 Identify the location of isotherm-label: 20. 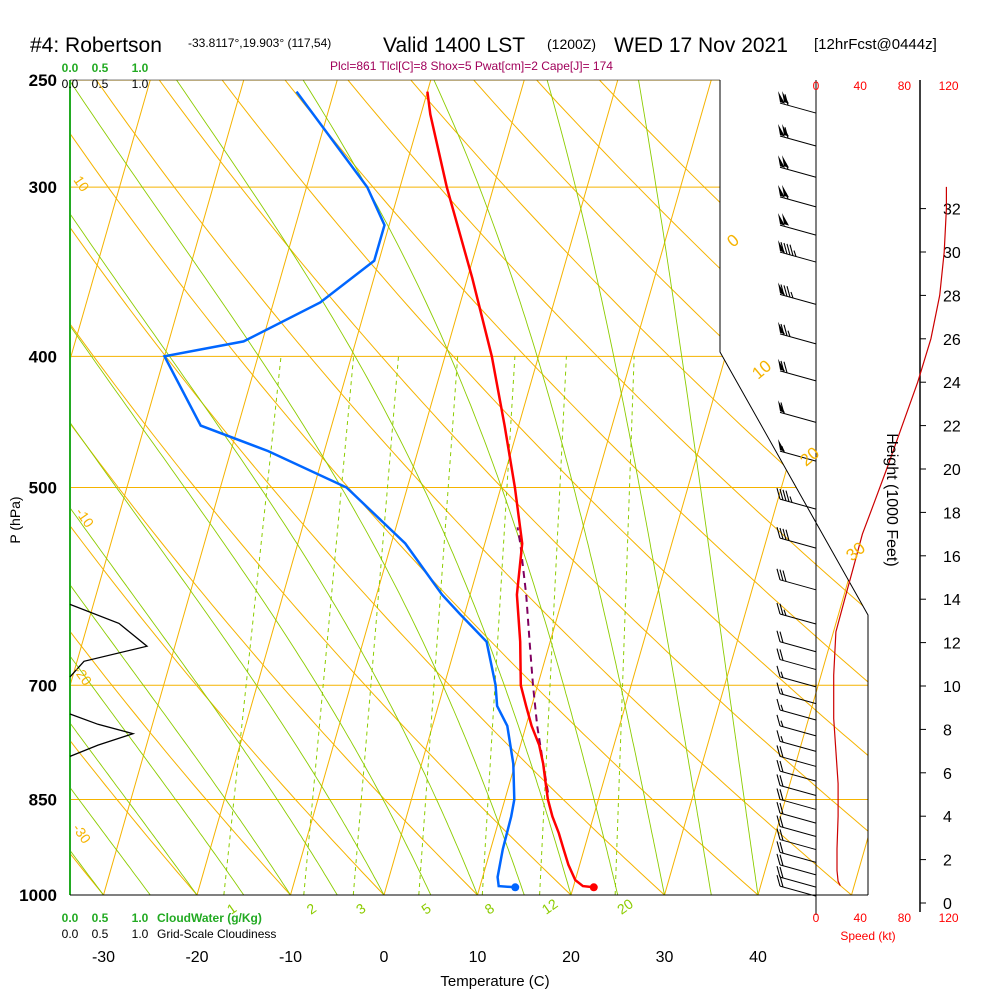
(809, 456).